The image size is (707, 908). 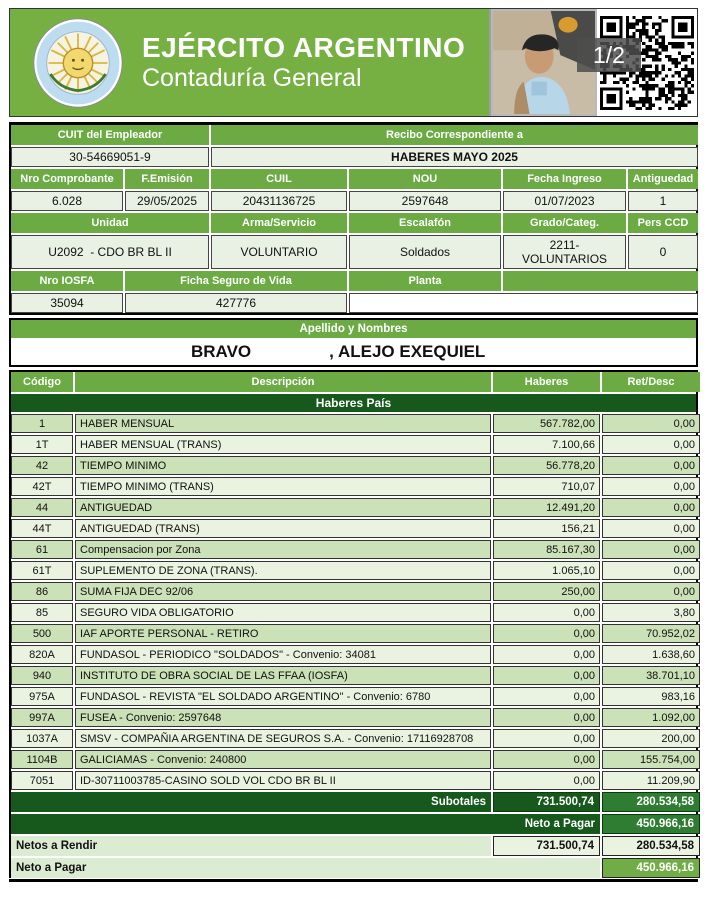 I want to click on row-ret-desc: 38.701,10, so click(x=651, y=675).